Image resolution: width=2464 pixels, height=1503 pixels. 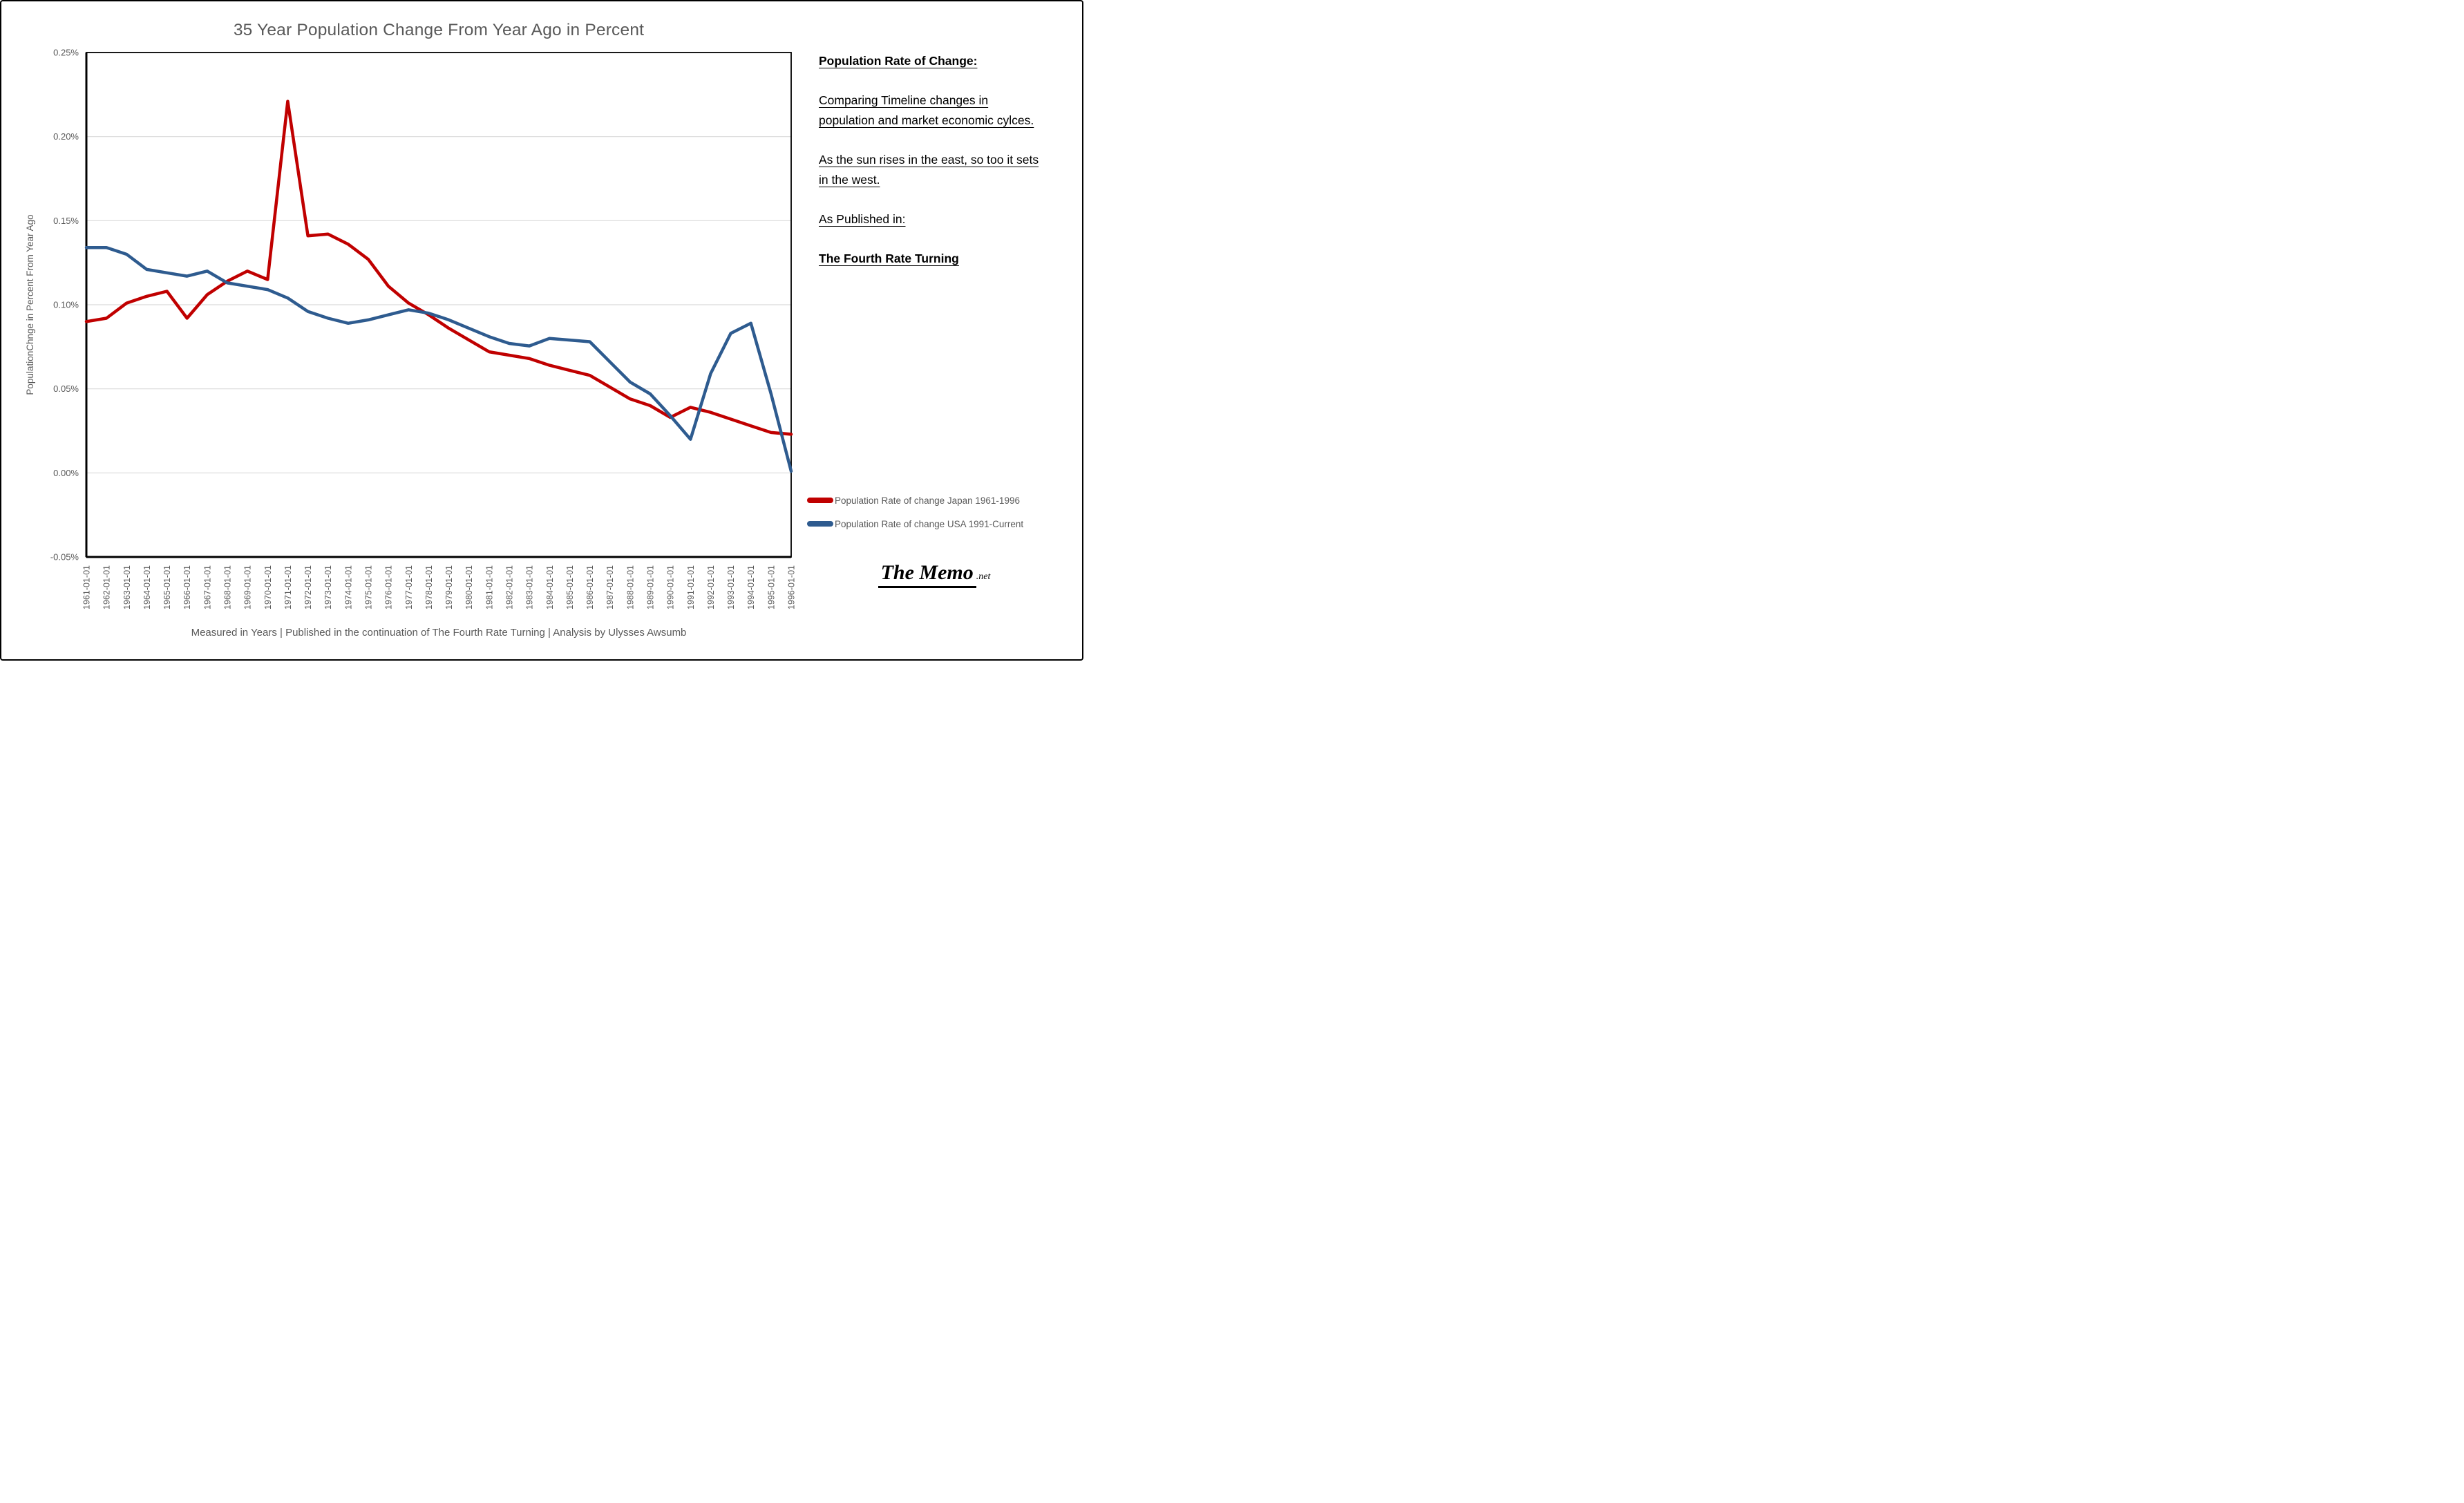 What do you see at coordinates (207, 587) in the screenshot?
I see `x-tick-label: 1967-01-01` at bounding box center [207, 587].